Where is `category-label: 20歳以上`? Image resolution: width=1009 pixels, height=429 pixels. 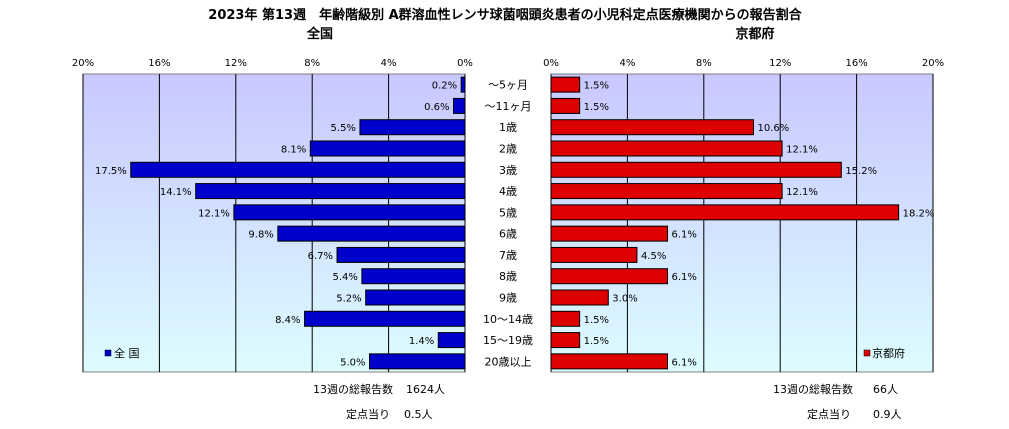
category-label: 20歳以上 is located at coordinates (508, 361).